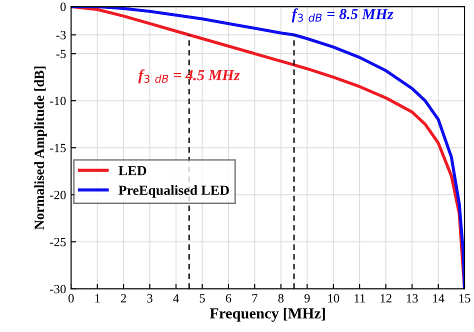 Image resolution: width=474 pixels, height=332 pixels. I want to click on y-tick-label: -25, so click(58, 242).